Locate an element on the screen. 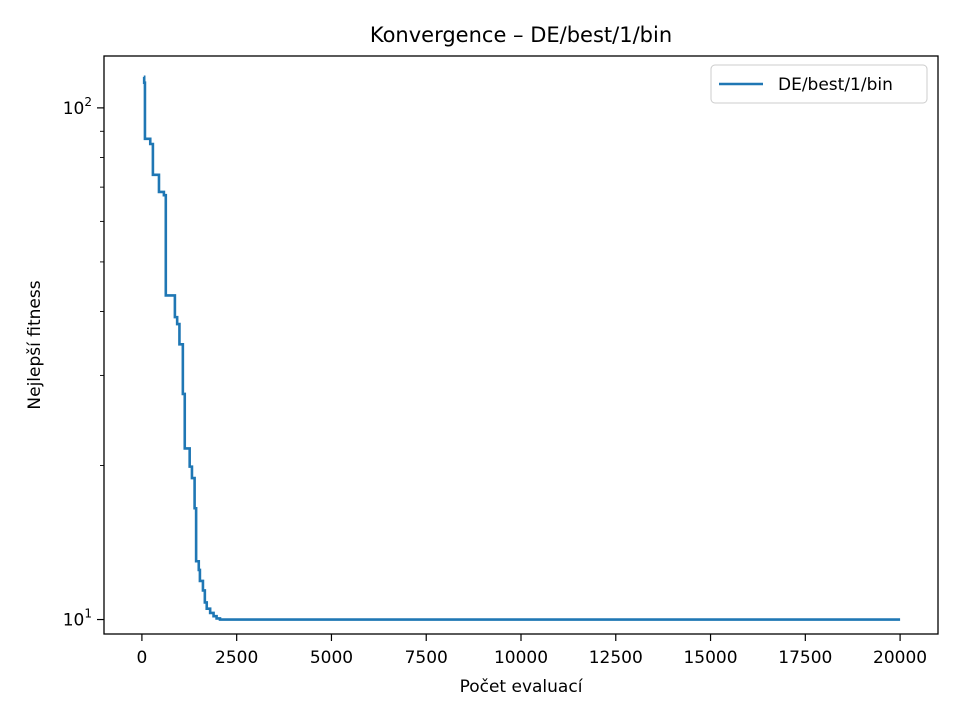 The width and height of the screenshot is (960, 720). y-tick-label-exponent: 2 is located at coordinates (88, 102).